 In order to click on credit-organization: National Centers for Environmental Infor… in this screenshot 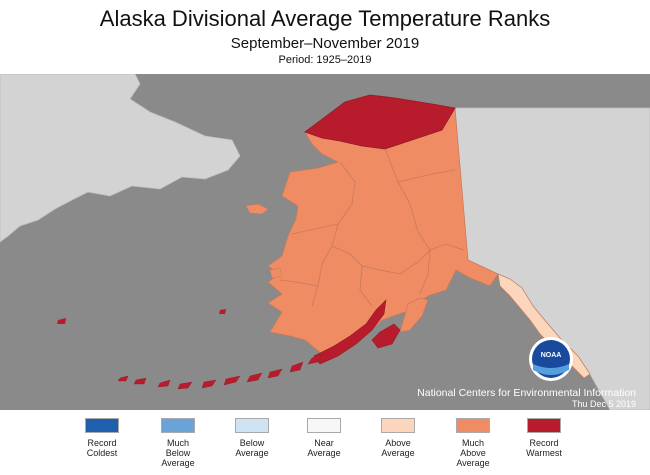, I will do `click(526, 393)`.